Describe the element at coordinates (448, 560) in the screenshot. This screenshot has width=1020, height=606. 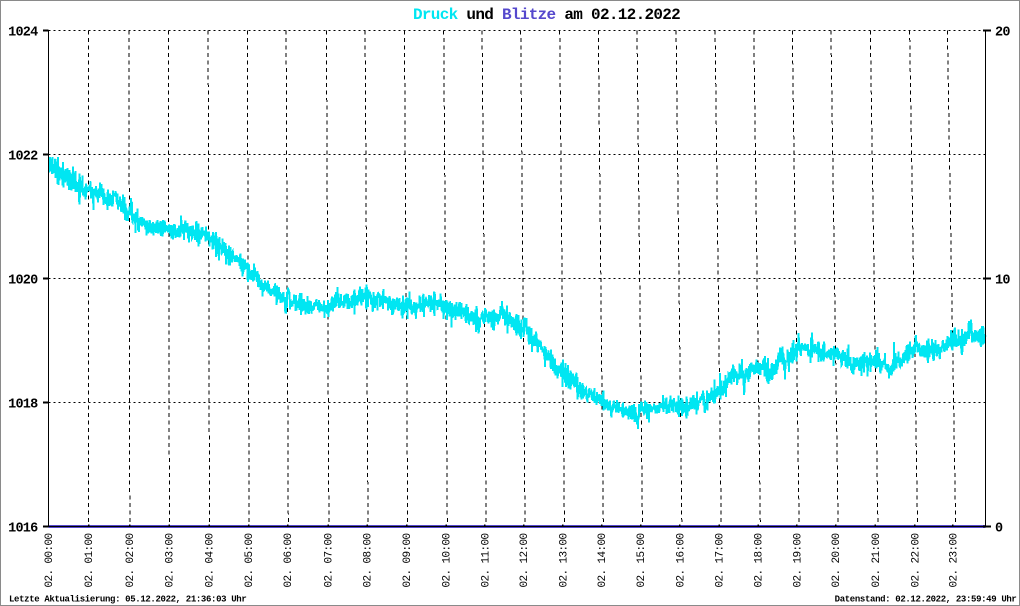
I see `svg-text: 02. 10:00` at that location.